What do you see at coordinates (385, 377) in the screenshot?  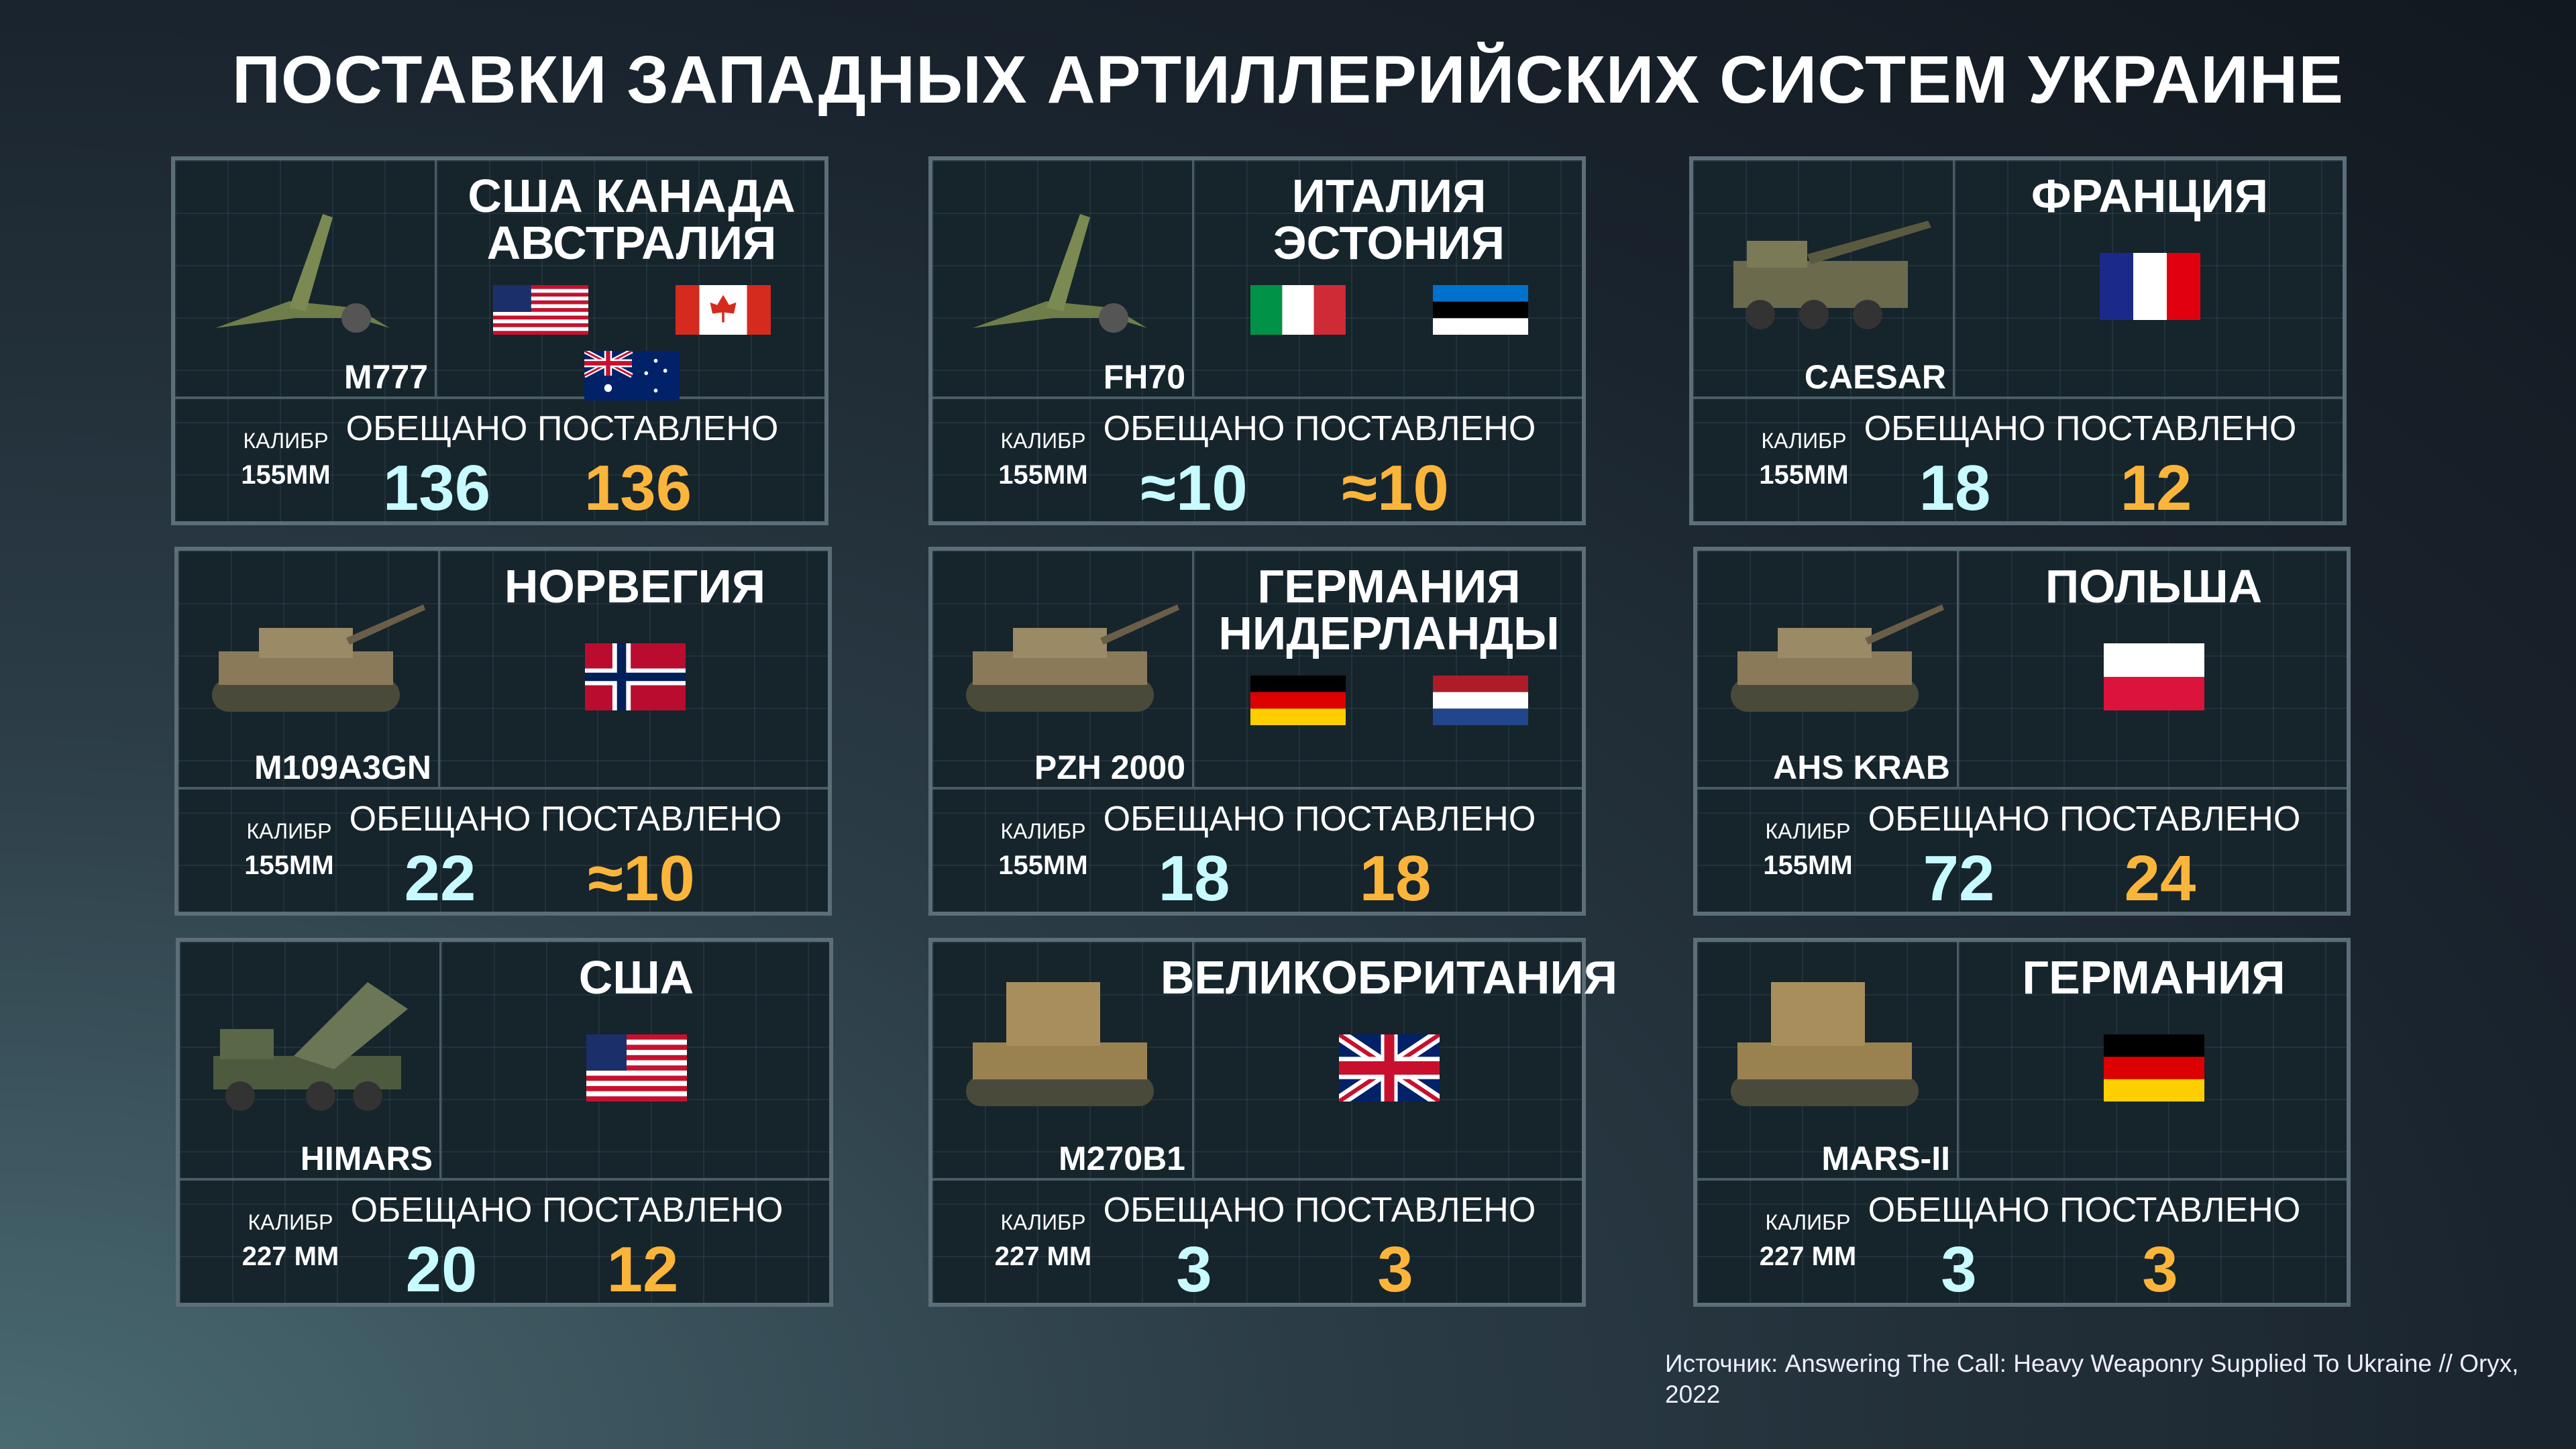 I see `model-name: M777` at bounding box center [385, 377].